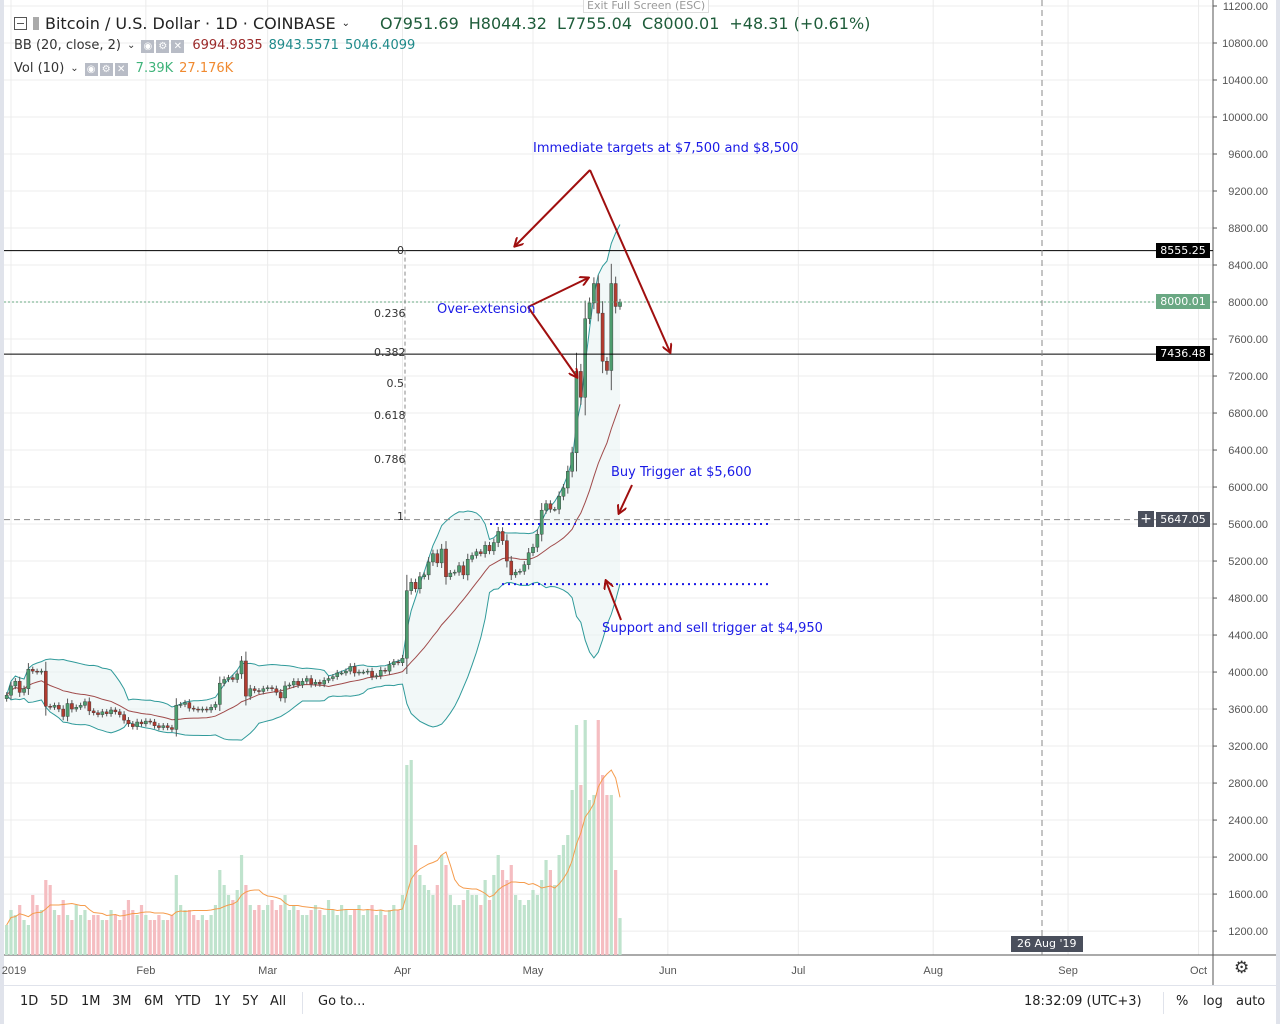  I want to click on range-all-button: All, so click(278, 1001).